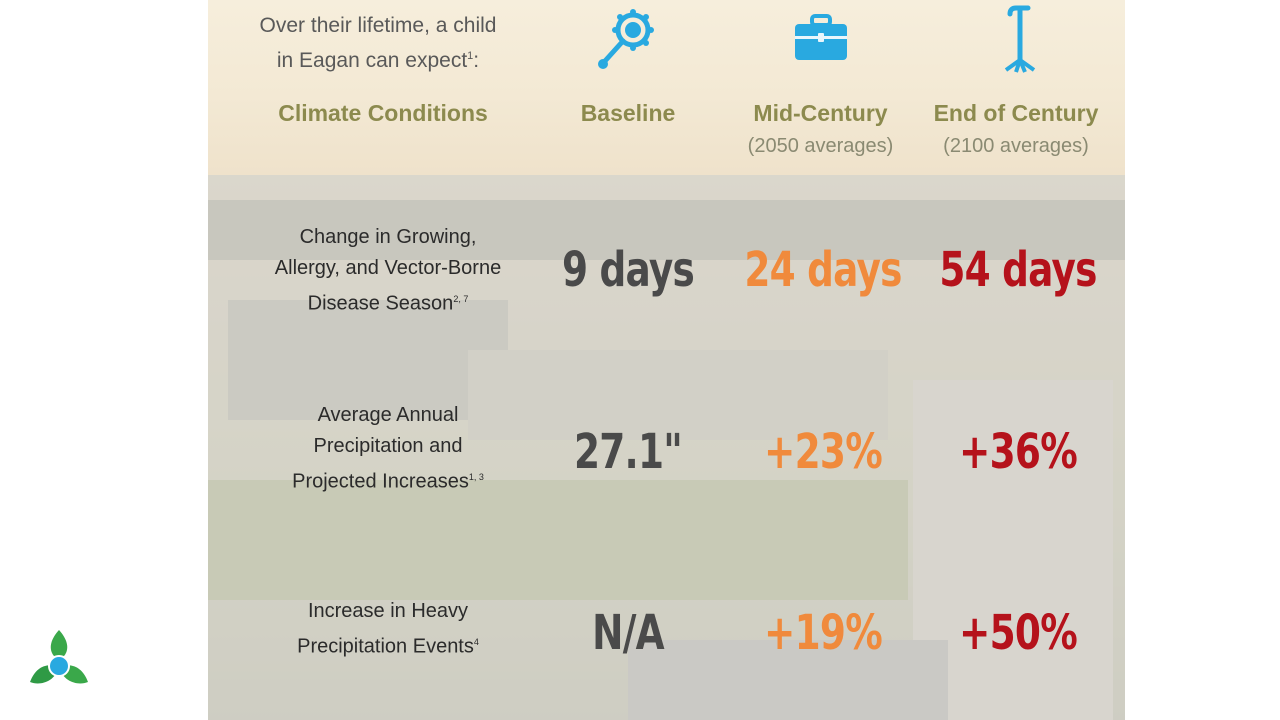 This screenshot has width=1280, height=720. Describe the element at coordinates (378, 60) in the screenshot. I see `intro-line-2: in Eagan can expect1:` at that location.